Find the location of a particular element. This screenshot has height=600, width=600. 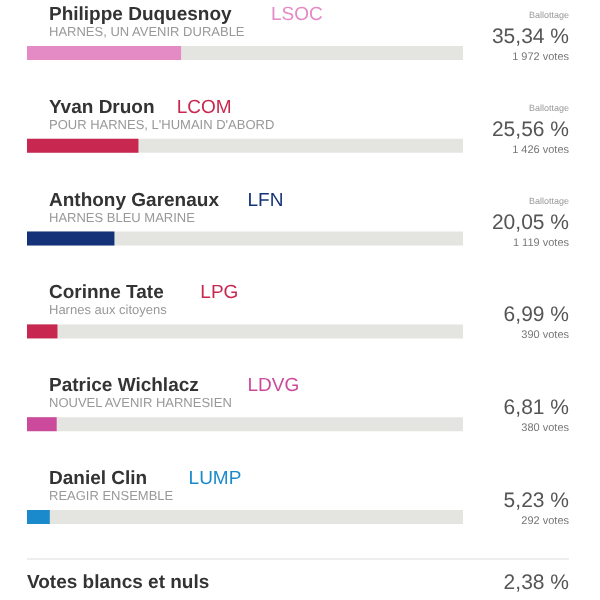

category-label: Daniel Clin LUMP is located at coordinates (145, 479).